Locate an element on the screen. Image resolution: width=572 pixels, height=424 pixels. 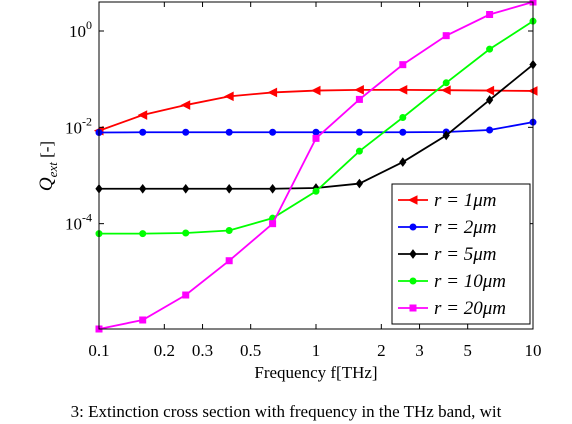
legend-item: r = 1μm is located at coordinates (447, 200).